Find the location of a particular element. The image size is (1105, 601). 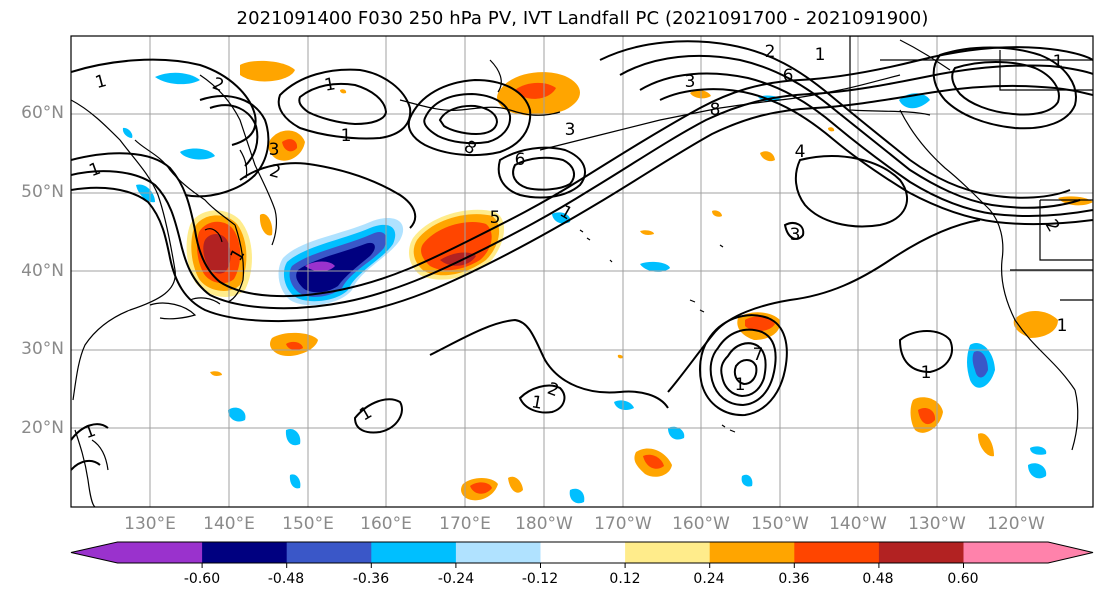

lon-label-140e: 140°E is located at coordinates (229, 524).